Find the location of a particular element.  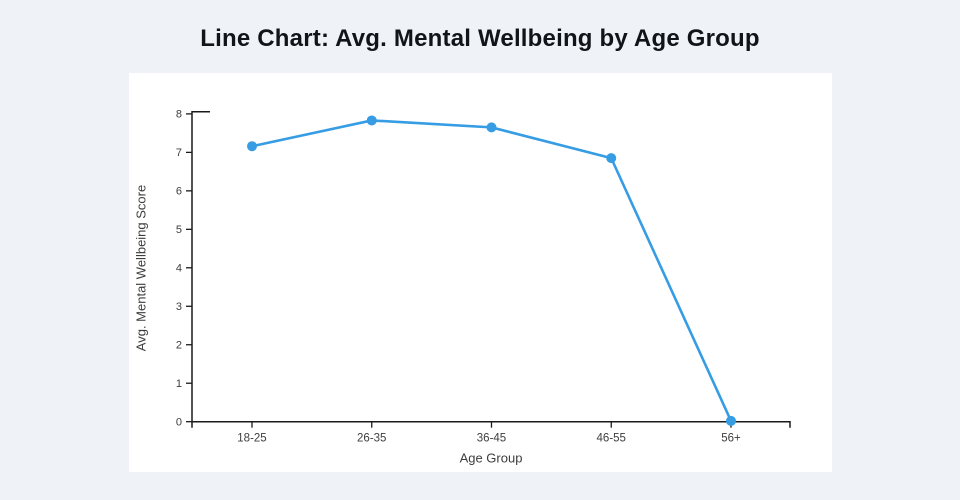

y-tick-label: 0 is located at coordinates (179, 423).